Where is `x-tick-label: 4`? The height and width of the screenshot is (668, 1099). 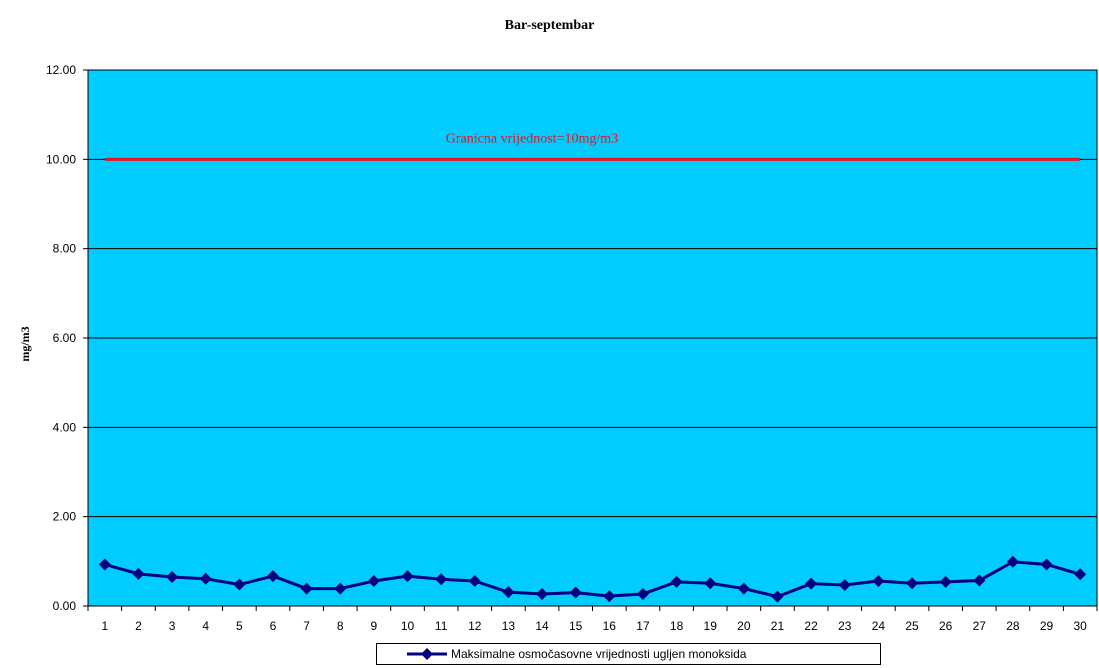
x-tick-label: 4 is located at coordinates (205, 626).